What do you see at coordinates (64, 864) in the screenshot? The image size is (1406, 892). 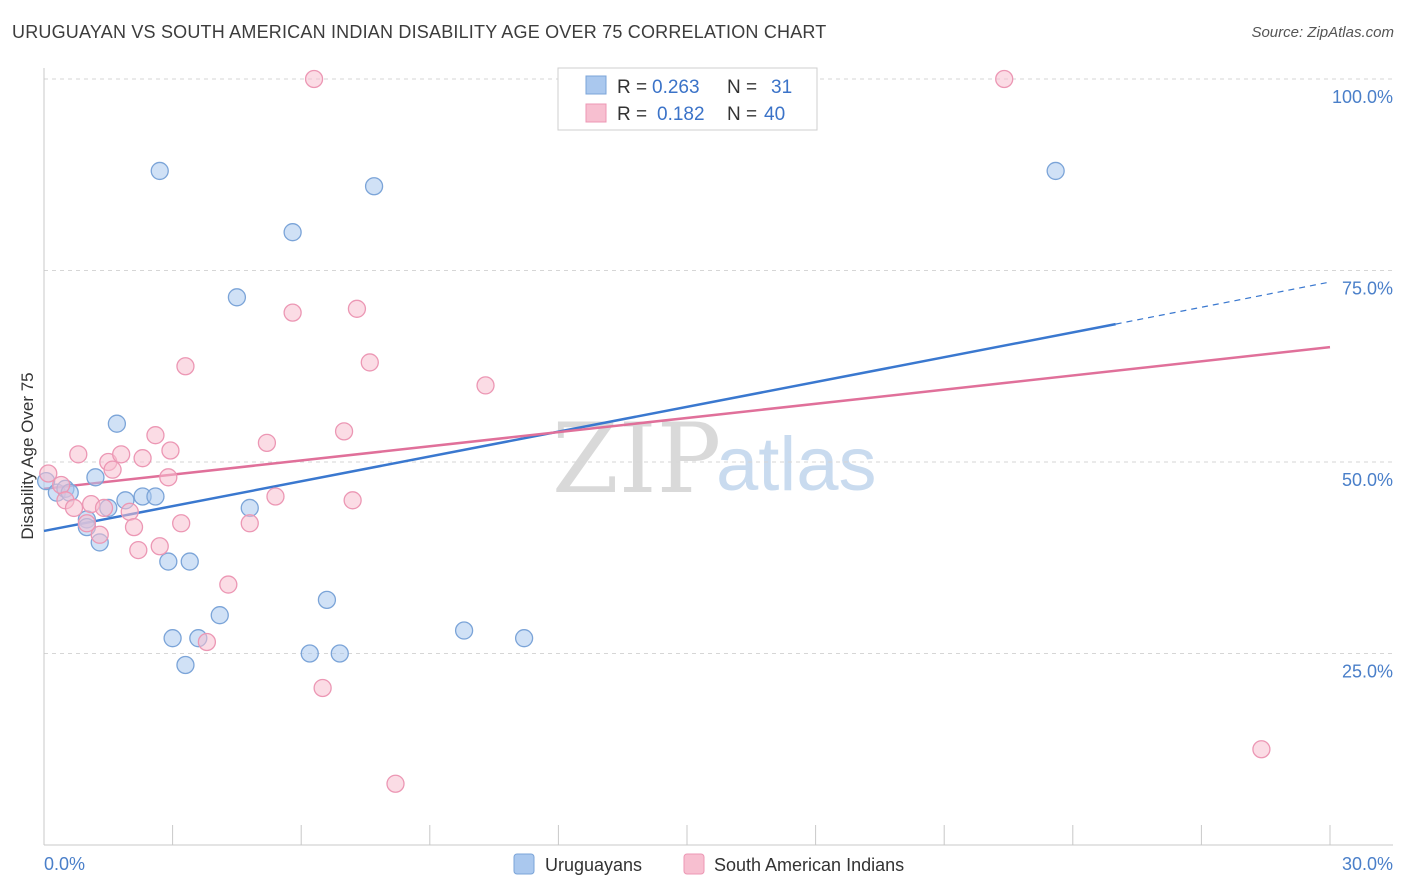 I see `x-tick-label-min: 0.0%` at bounding box center [64, 864].